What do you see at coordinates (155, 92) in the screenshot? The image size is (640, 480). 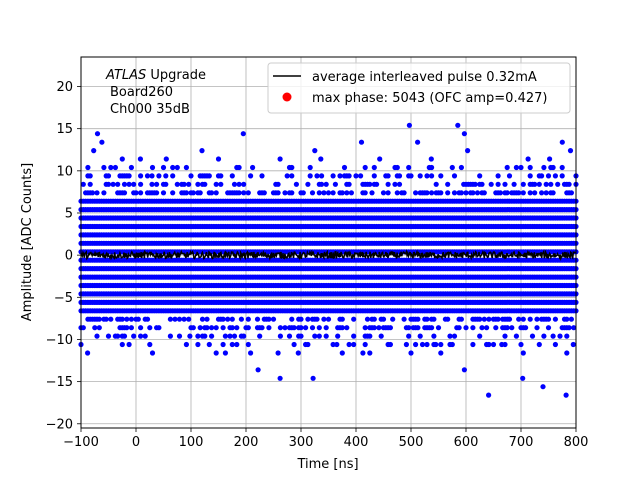 I see `annotation: ATLAS Upgrade Board260 Ch000 35dB` at bounding box center [155, 92].